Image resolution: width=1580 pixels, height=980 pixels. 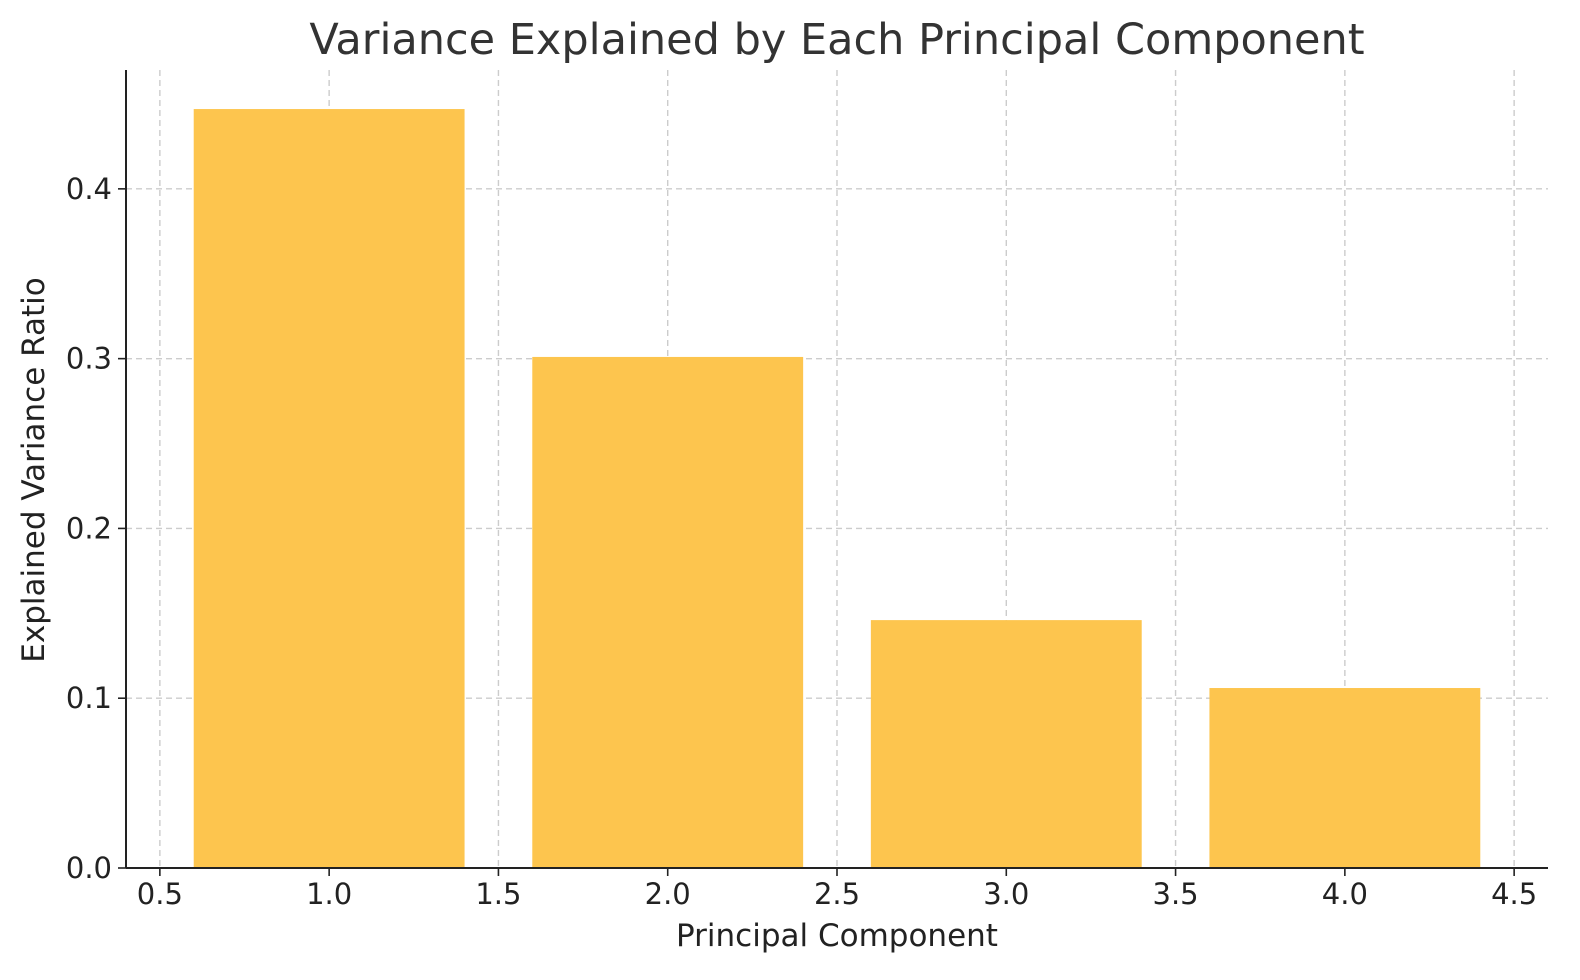 What do you see at coordinates (1006, 894) in the screenshot?
I see `x-tick-label: 3.0` at bounding box center [1006, 894].